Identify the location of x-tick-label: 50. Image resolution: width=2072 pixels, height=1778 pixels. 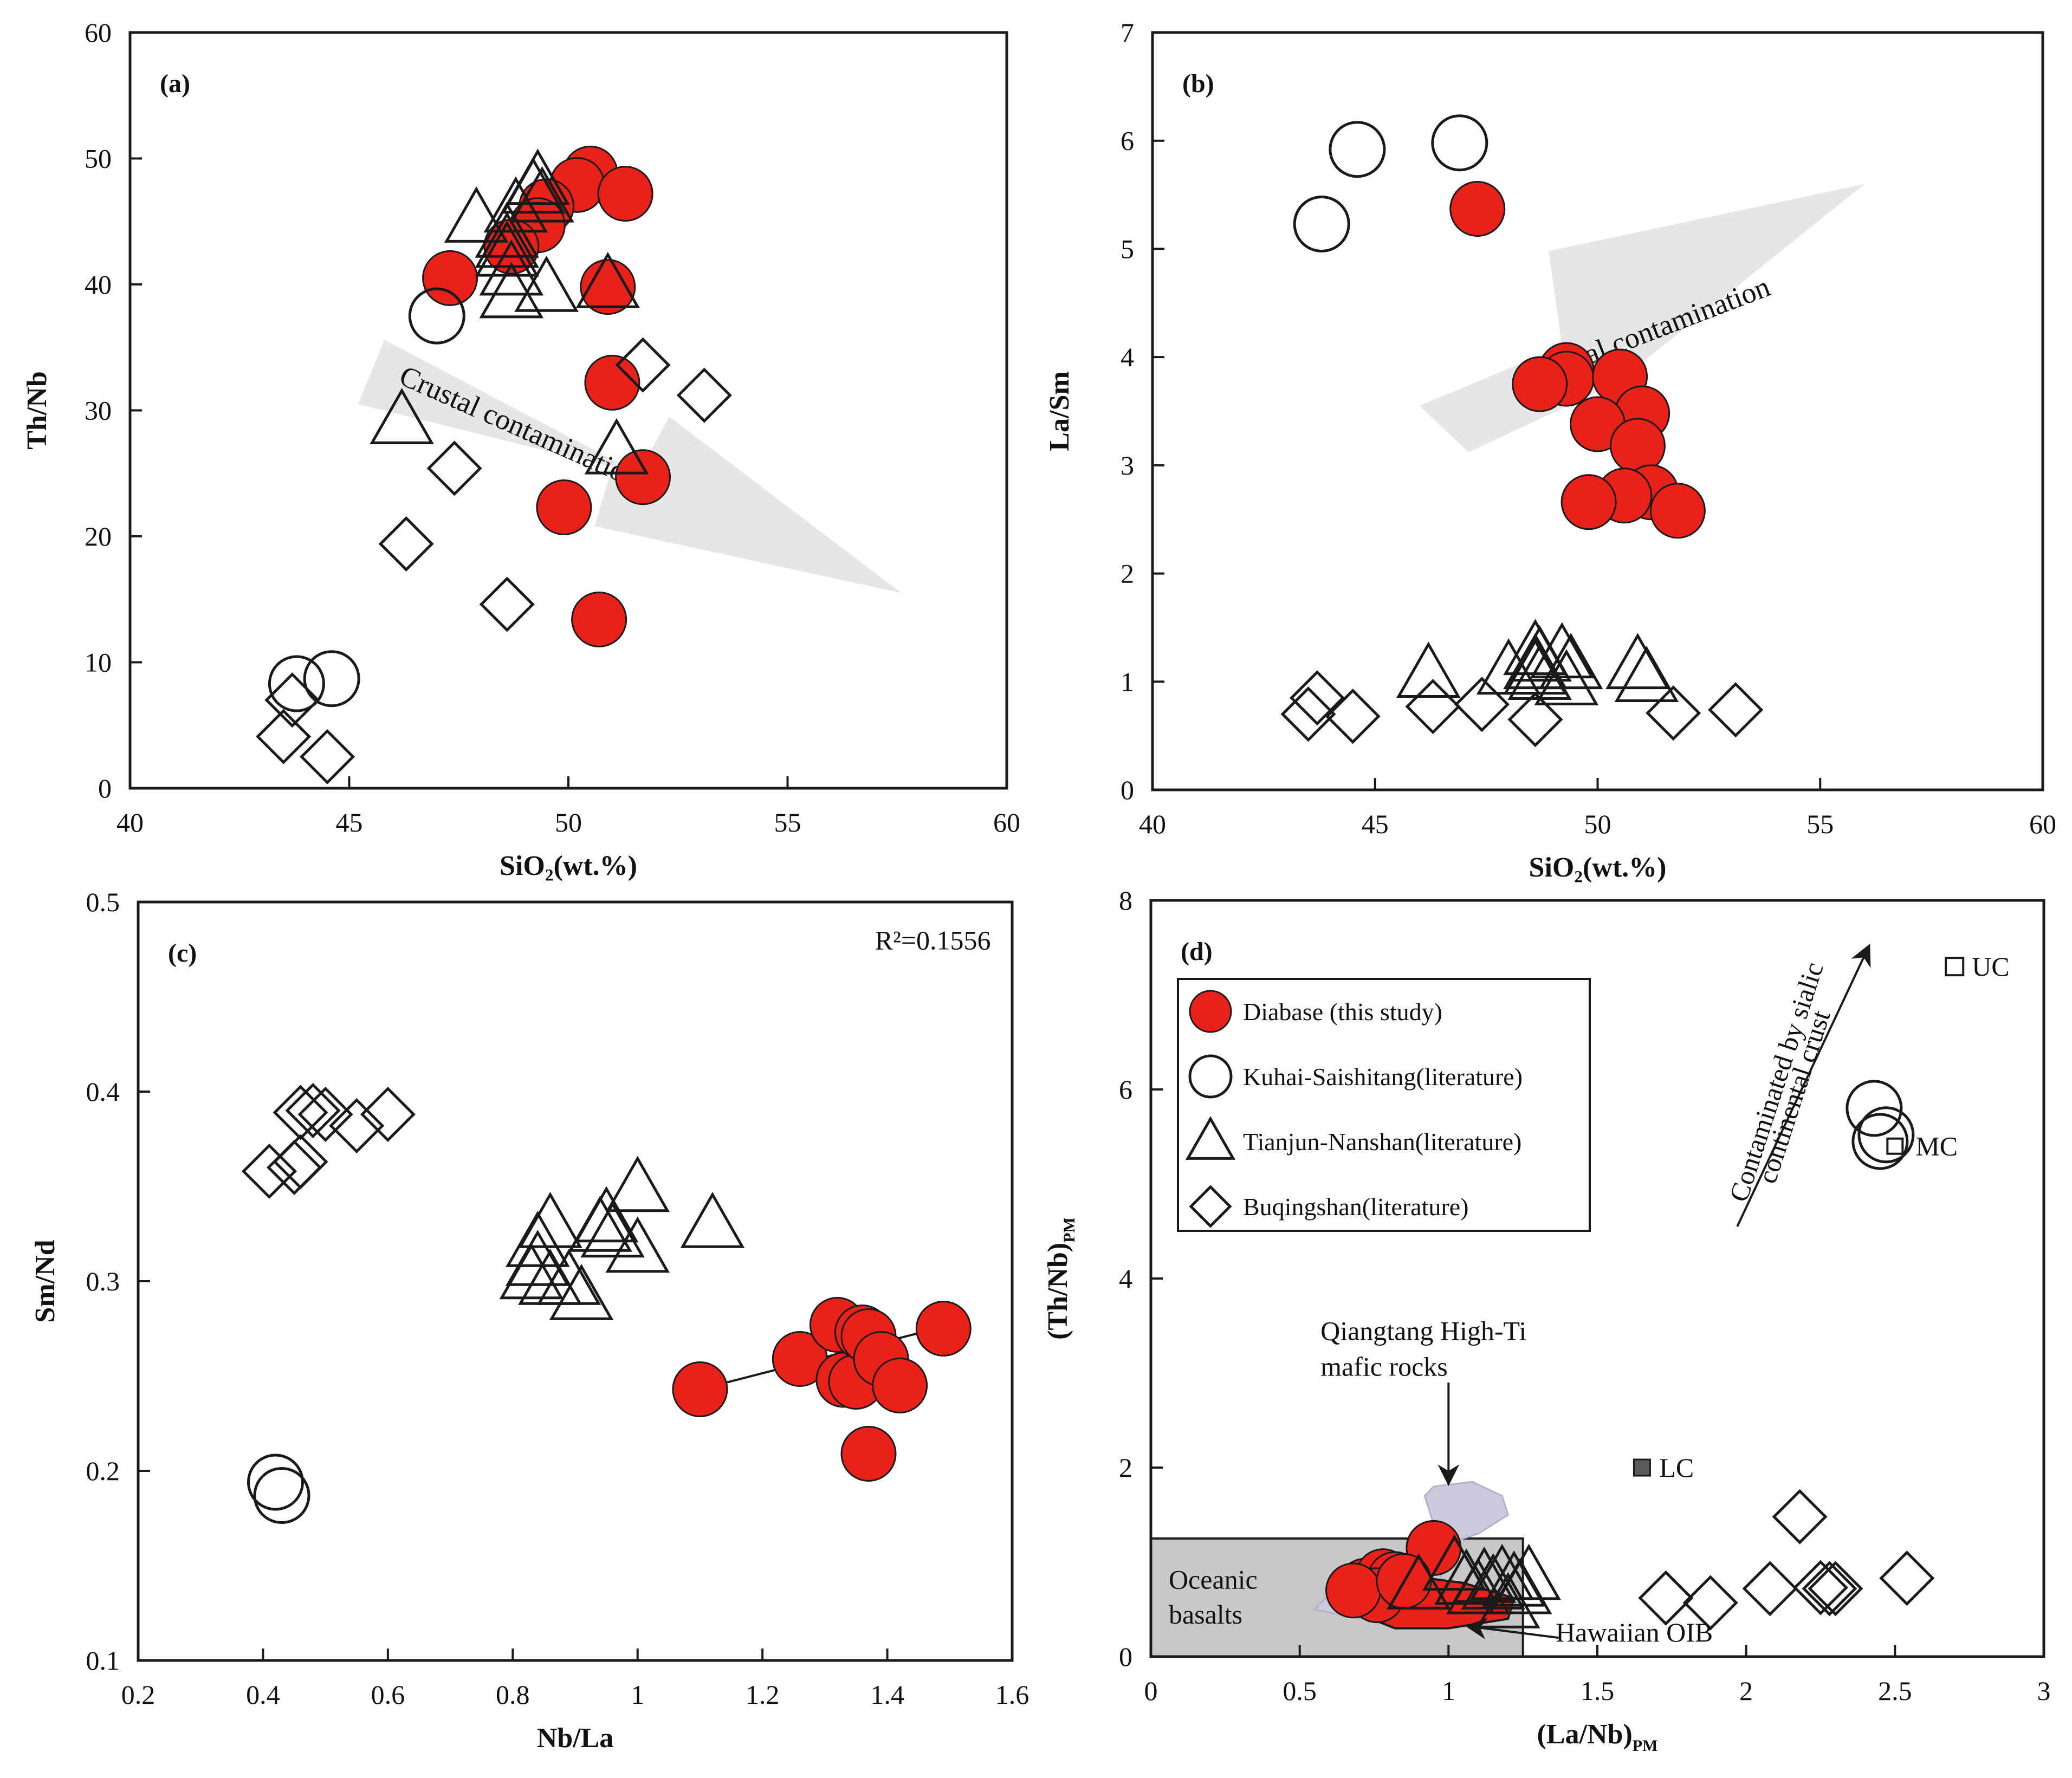
(1597, 824).